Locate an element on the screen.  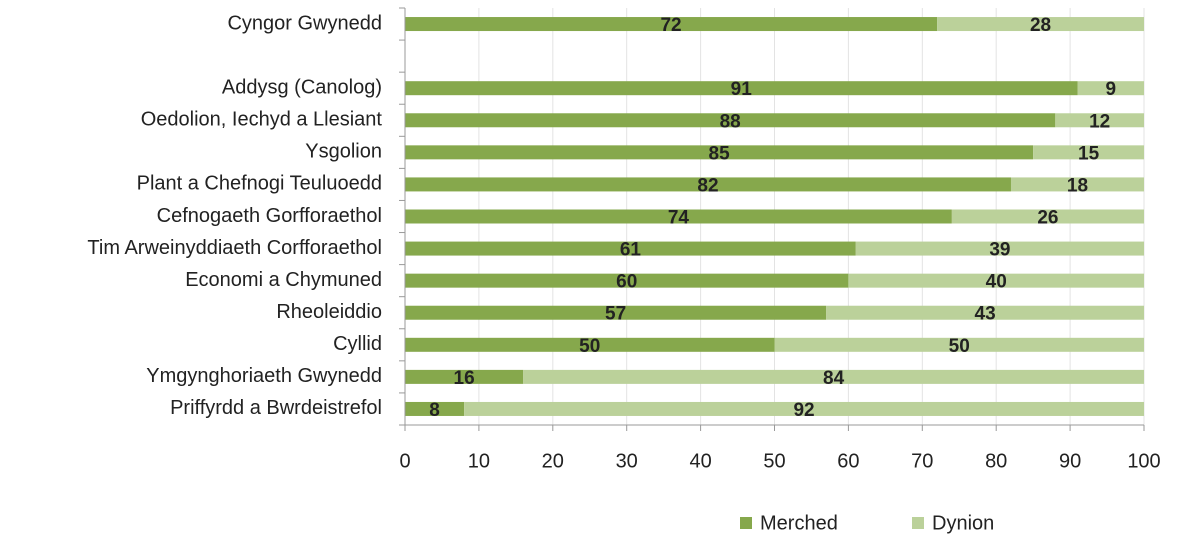
data-label: 18 is located at coordinates (1077, 185).